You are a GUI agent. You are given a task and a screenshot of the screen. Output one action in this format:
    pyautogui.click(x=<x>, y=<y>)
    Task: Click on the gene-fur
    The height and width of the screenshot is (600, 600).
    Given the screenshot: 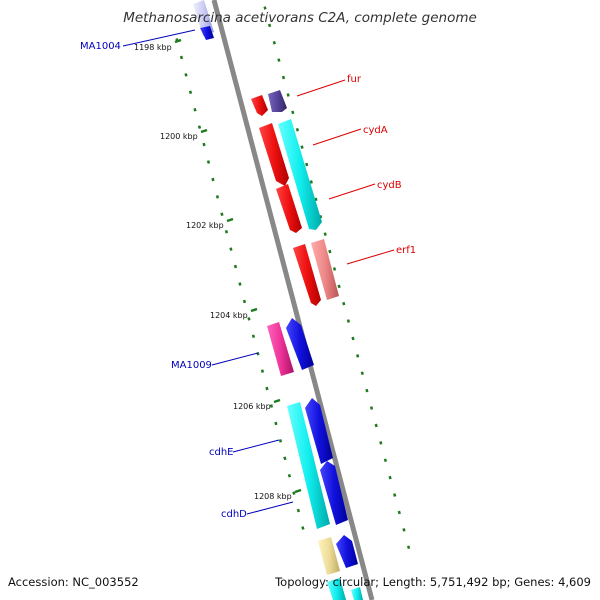 What is the action you would take?
    pyautogui.click(x=259, y=105)
    